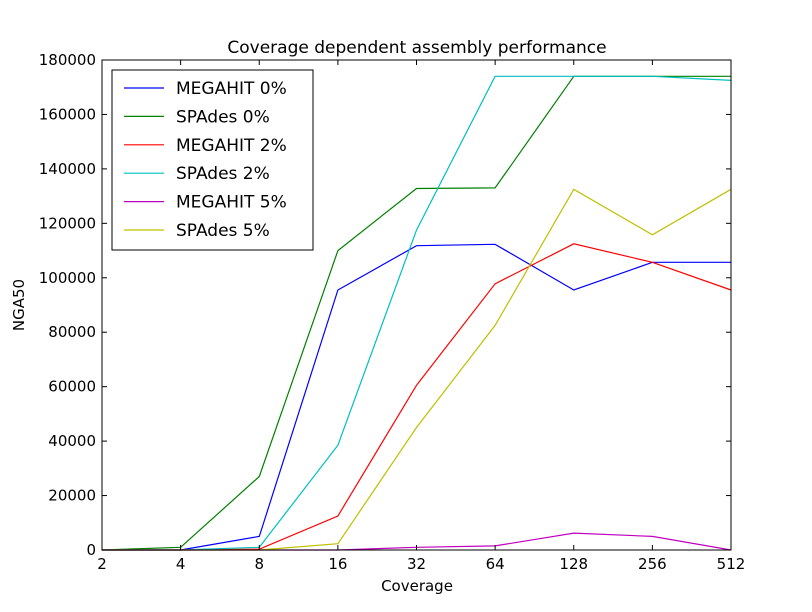 The width and height of the screenshot is (812, 612). Describe the element at coordinates (231, 146) in the screenshot. I see `legend-label-2: MEGAHIT 2%` at that location.